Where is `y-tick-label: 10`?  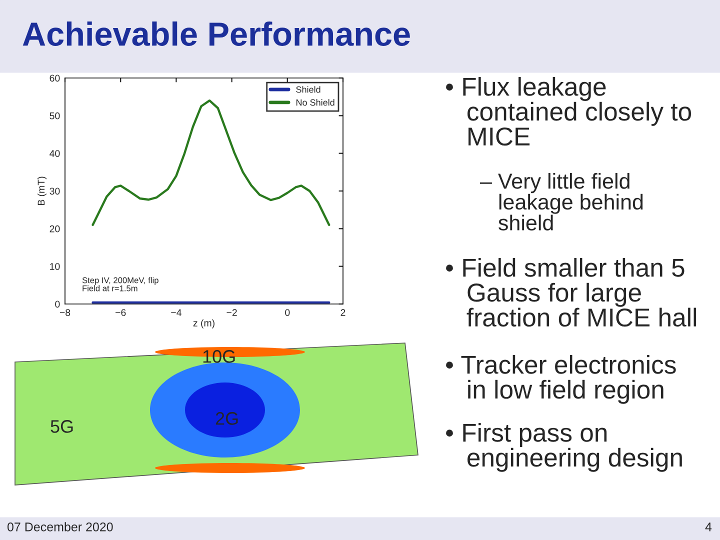 y-tick-label: 10 is located at coordinates (55, 266).